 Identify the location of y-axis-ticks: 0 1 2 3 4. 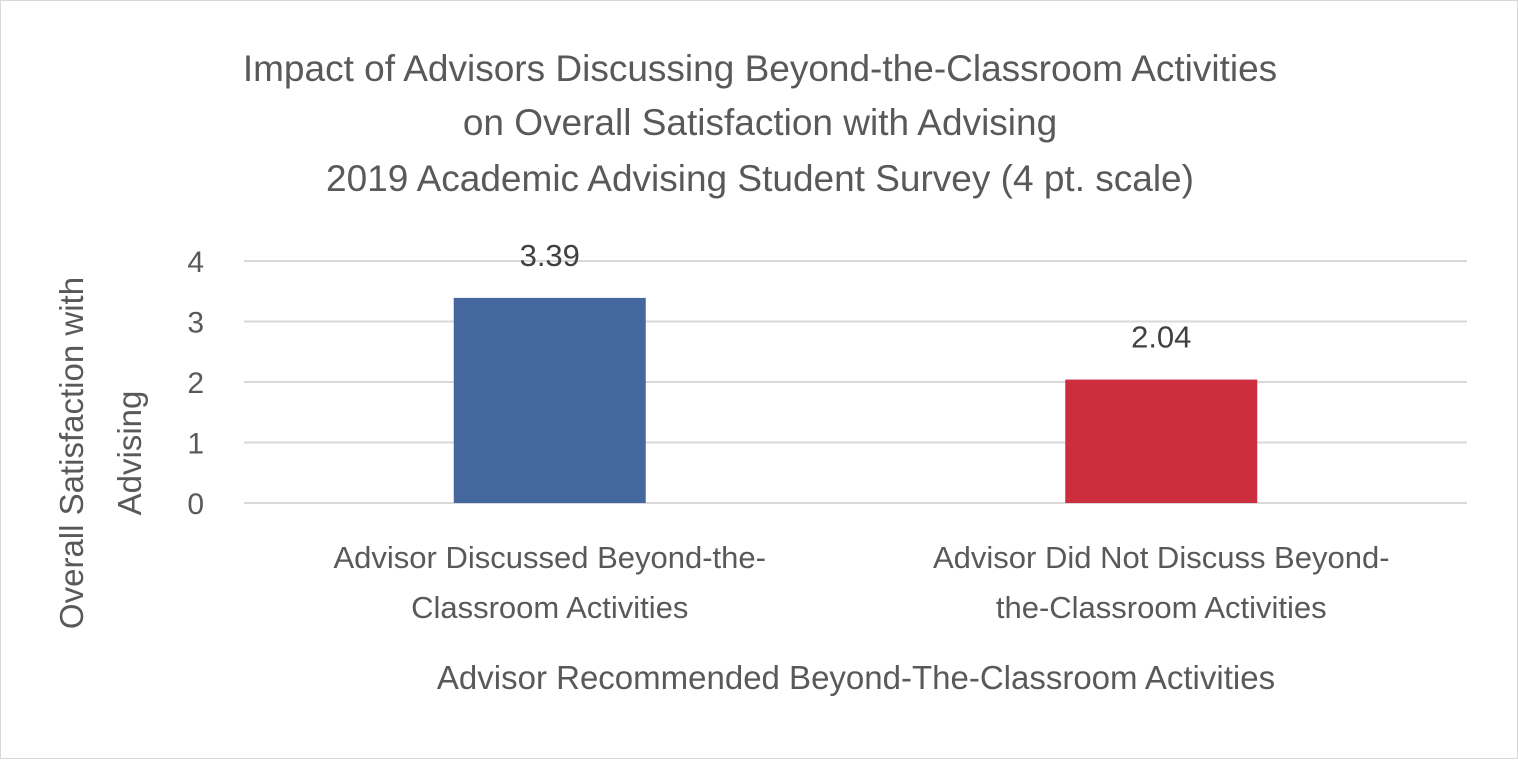
(195, 383).